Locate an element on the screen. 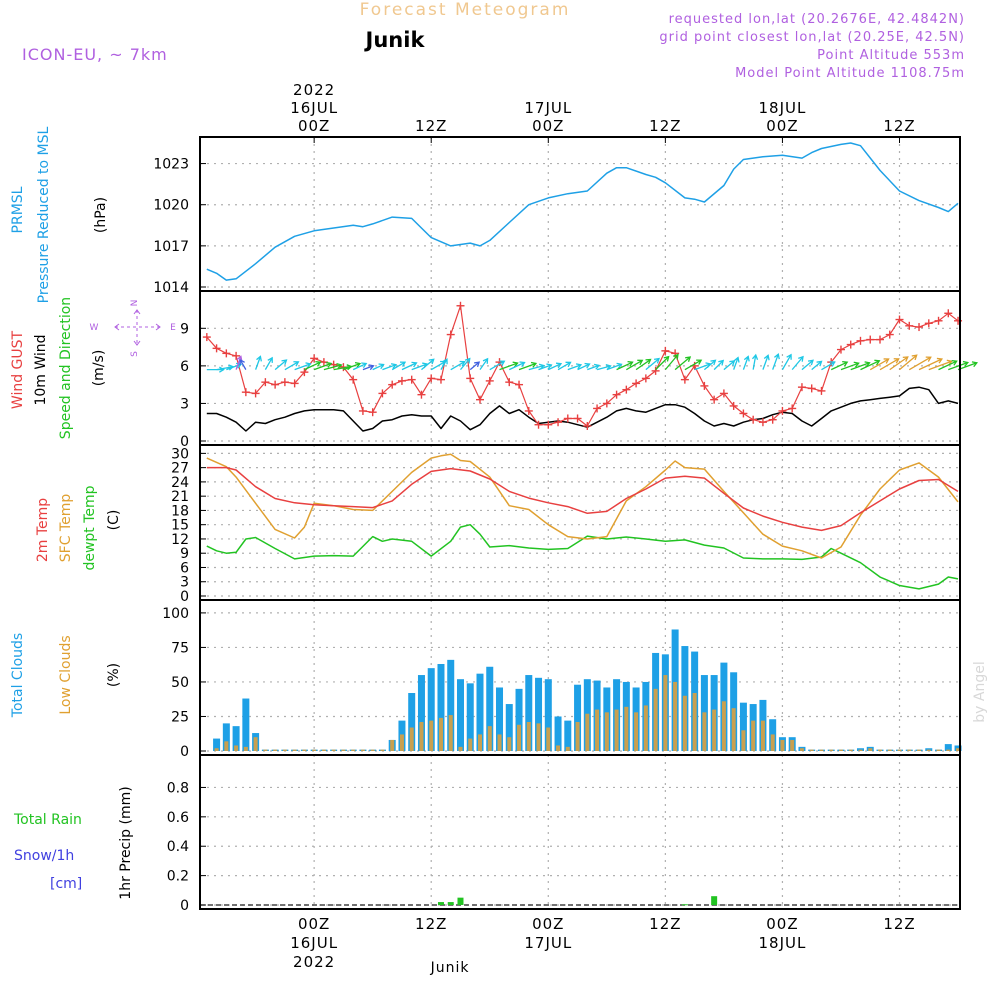 This screenshot has width=1000, height=1000. time-label-top: 17JUL is located at coordinates (548, 108).